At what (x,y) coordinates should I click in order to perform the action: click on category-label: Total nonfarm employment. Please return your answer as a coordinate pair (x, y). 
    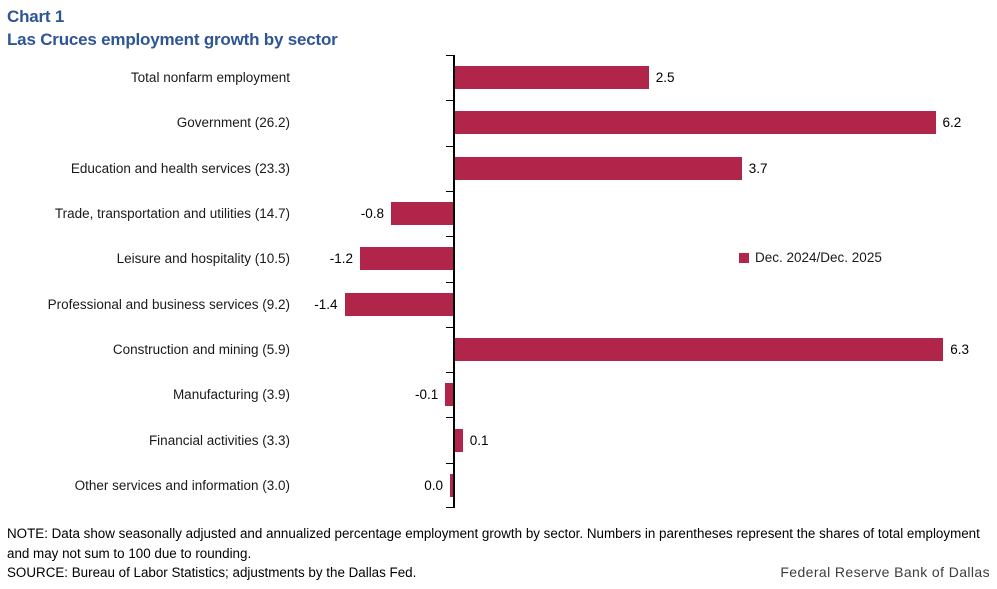
    Looking at the image, I should click on (210, 78).